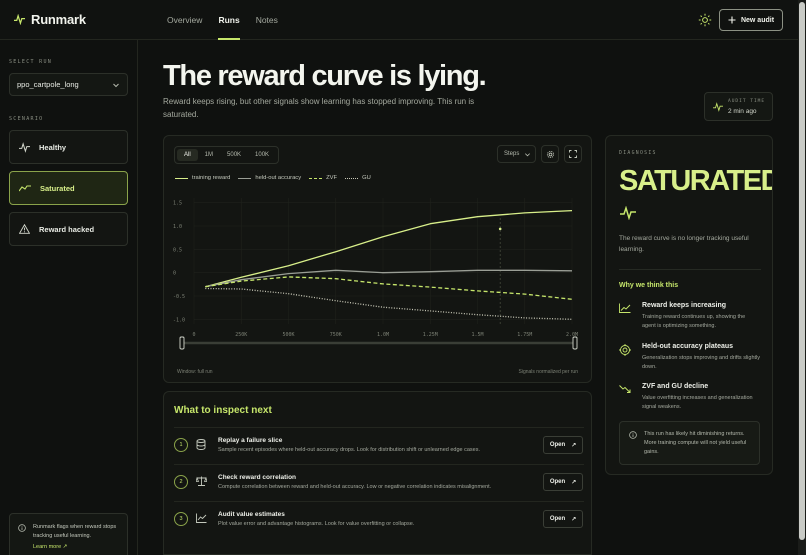 This screenshot has width=806, height=555. What do you see at coordinates (747, 101) in the screenshot?
I see `audit-time-label: AUDIT TIME` at bounding box center [747, 101].